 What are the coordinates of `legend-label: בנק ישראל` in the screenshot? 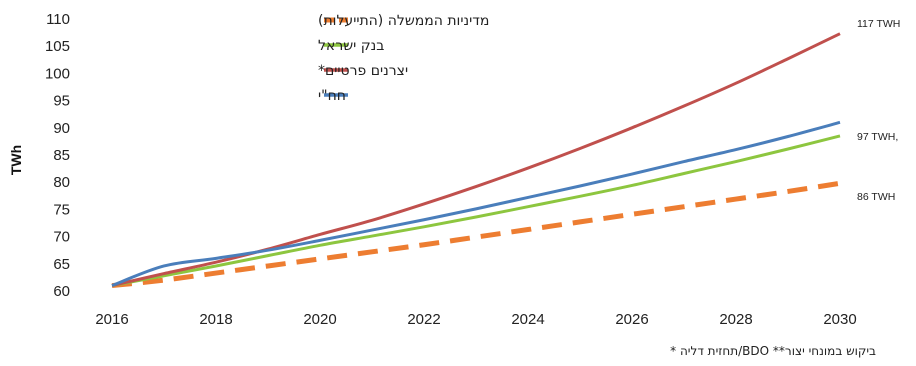 It's located at (351, 46).